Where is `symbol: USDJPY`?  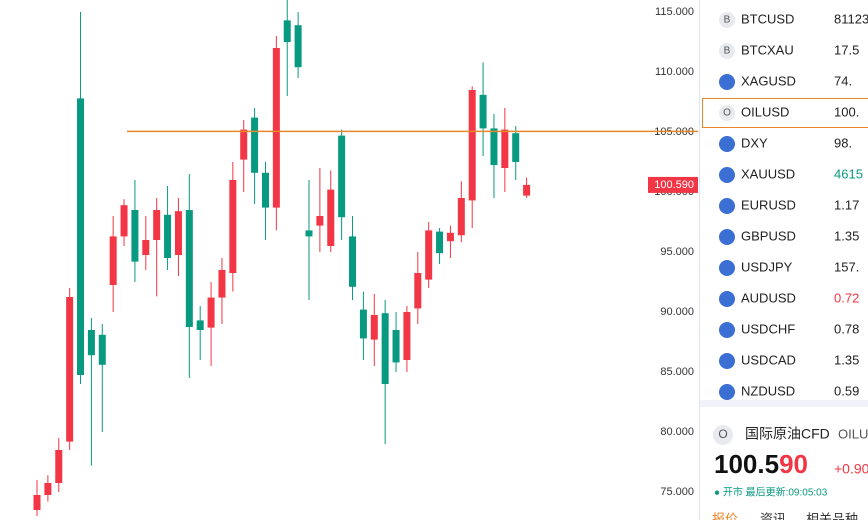
symbol: USDJPY is located at coordinates (767, 266).